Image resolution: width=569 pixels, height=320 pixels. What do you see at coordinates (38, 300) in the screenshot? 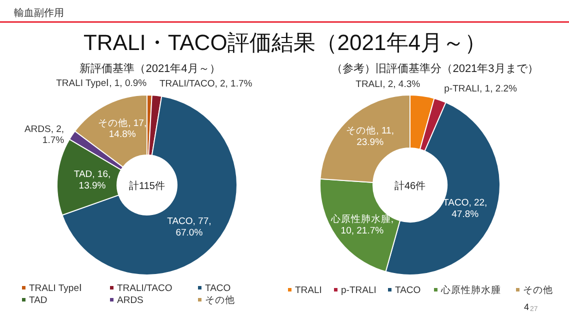
I see `legend-label: TAD` at bounding box center [38, 300].